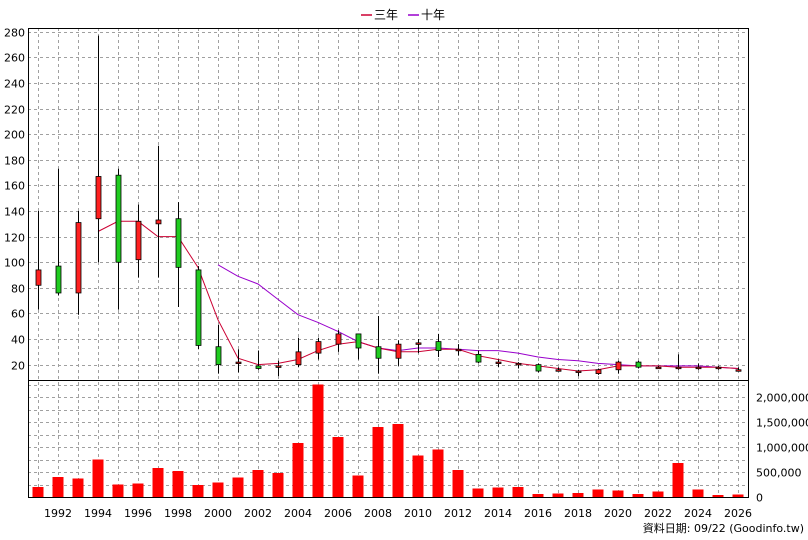 This screenshot has height=540, width=808. Describe the element at coordinates (14, 263) in the screenshot. I see `price-tick-label: 100` at that location.